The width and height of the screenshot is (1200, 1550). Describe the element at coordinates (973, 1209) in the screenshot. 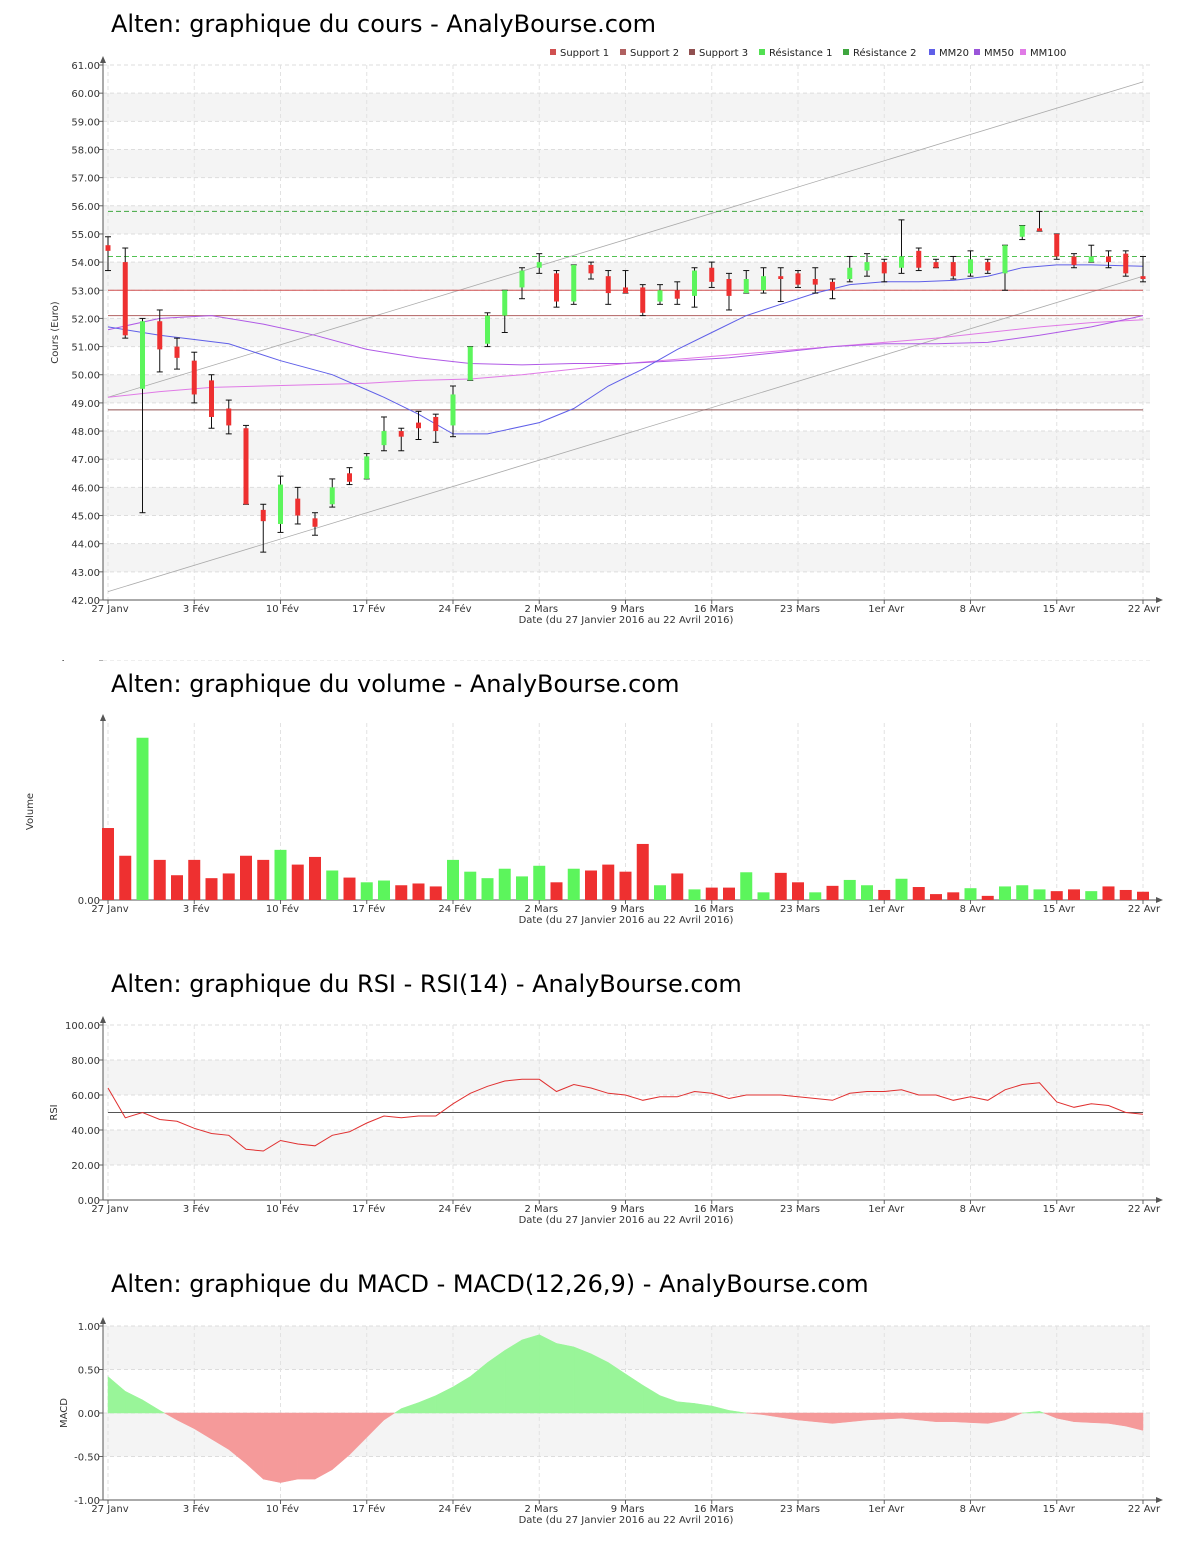

I see `rsi-x-tick-label: 8 Avr` at that location.